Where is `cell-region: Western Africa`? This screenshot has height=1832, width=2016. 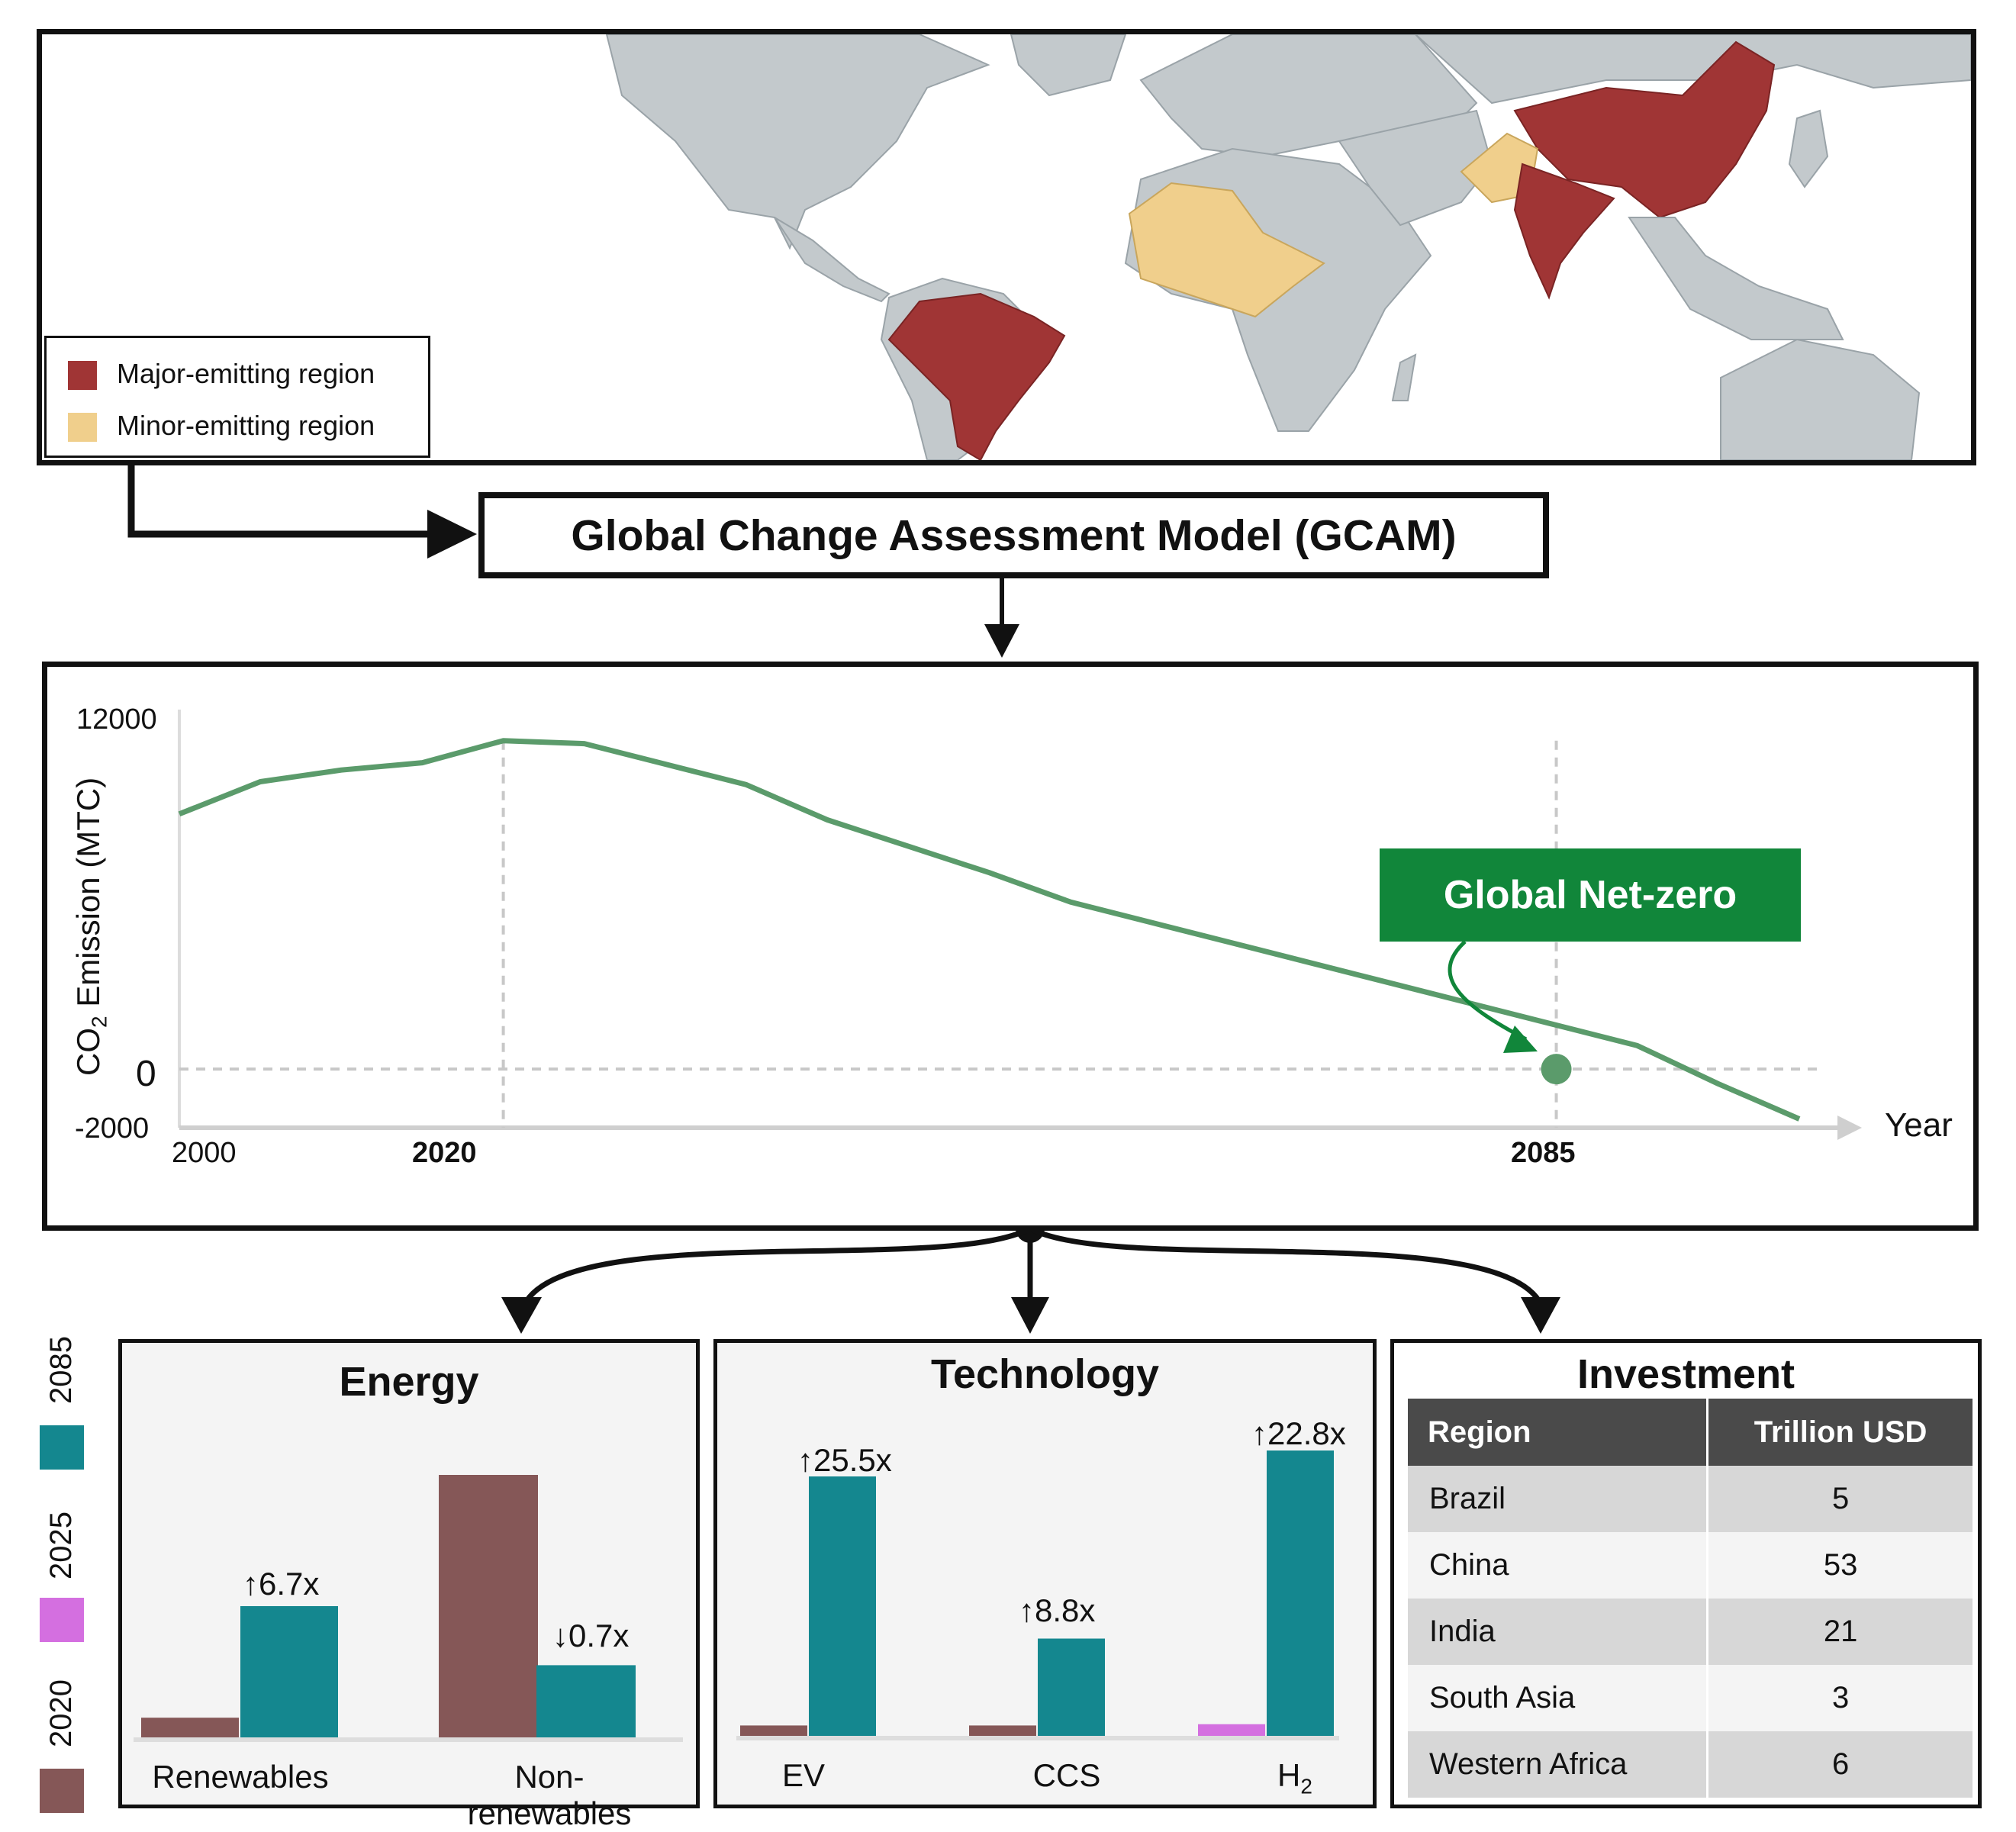
cell-region: Western Africa is located at coordinates (1558, 1764).